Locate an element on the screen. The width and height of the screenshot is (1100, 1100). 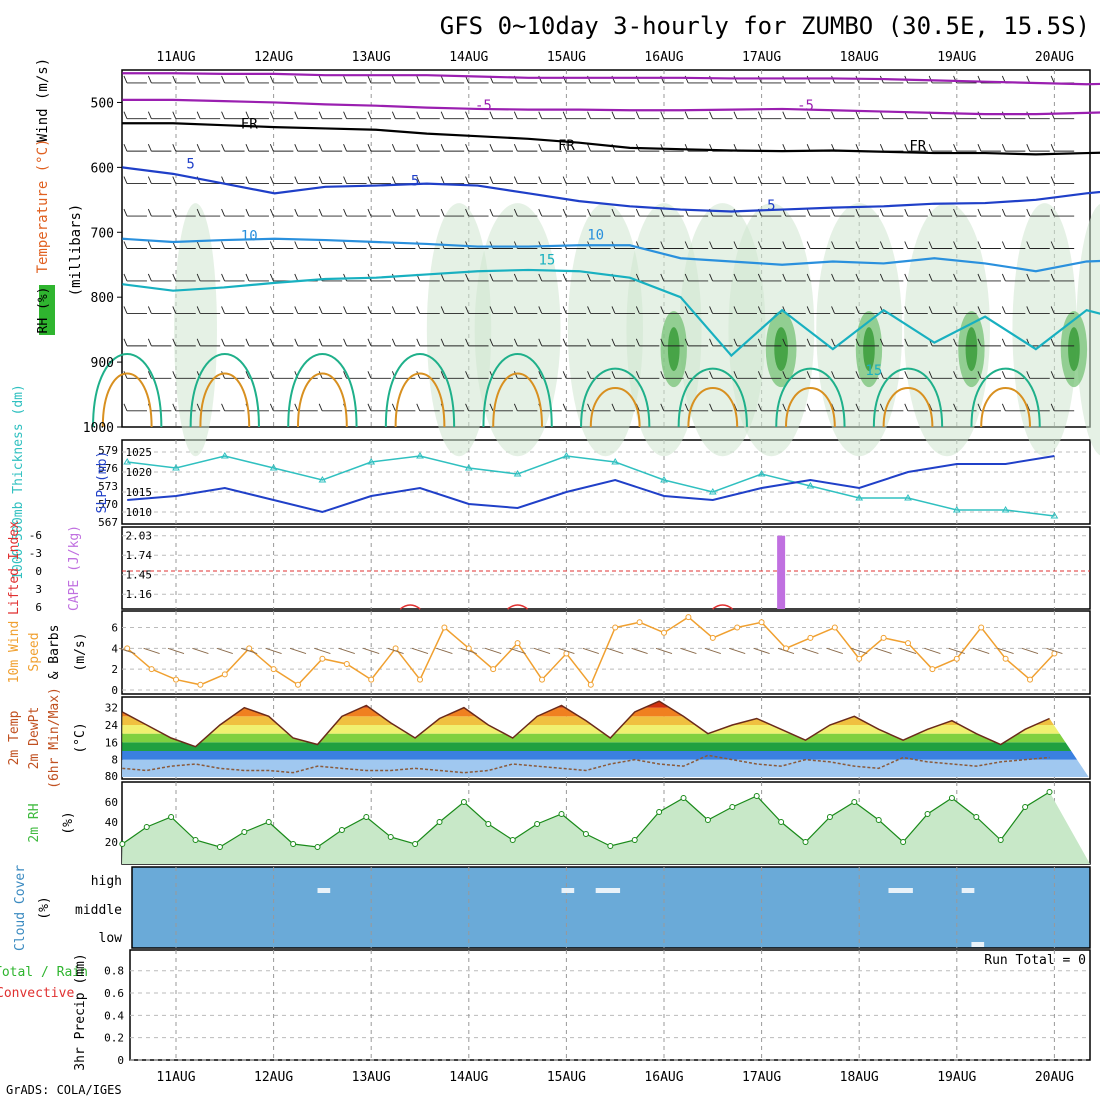
x-tick-label-bottom: 16AUG is located at coordinates (663, 1077).